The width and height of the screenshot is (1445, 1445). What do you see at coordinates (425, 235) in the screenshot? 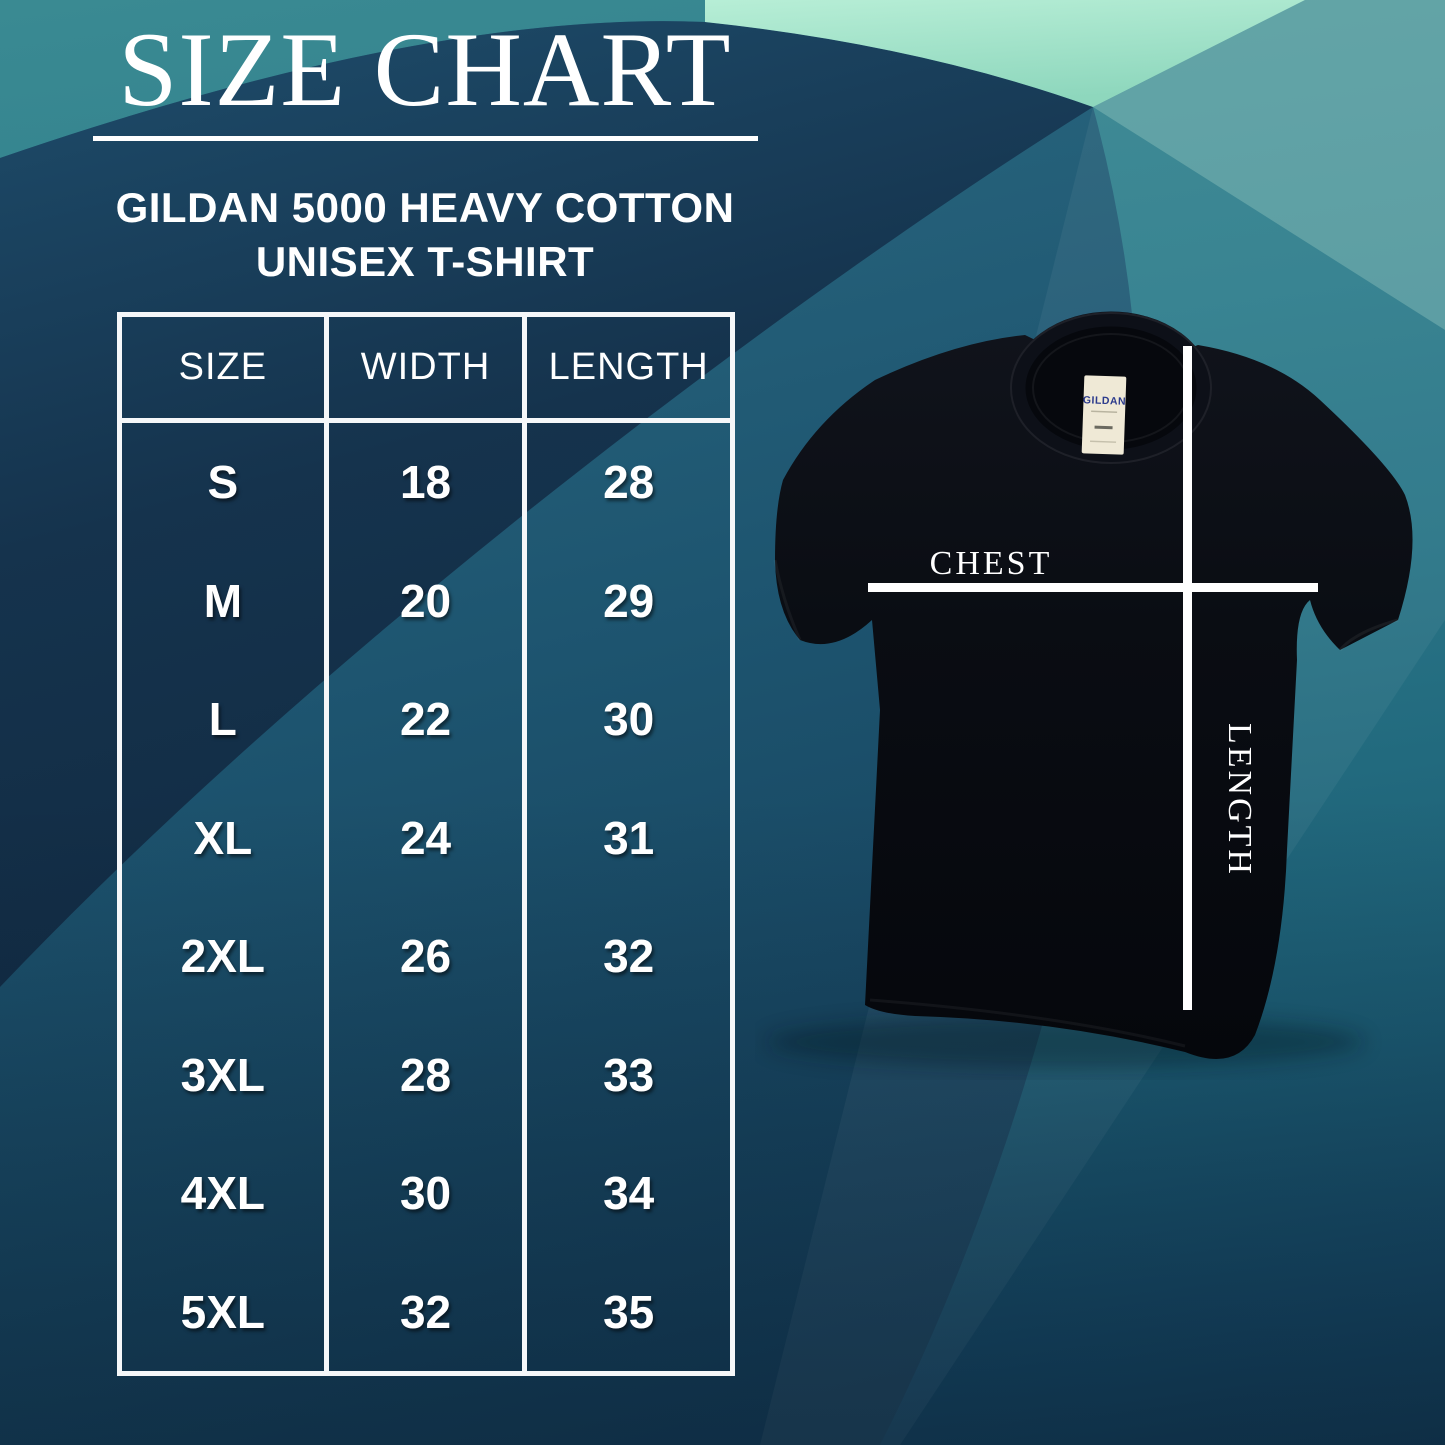
I see `product-subtitle: GILDAN 5000 HEAVY COTTON UNISEX T-SHIRT` at bounding box center [425, 235].